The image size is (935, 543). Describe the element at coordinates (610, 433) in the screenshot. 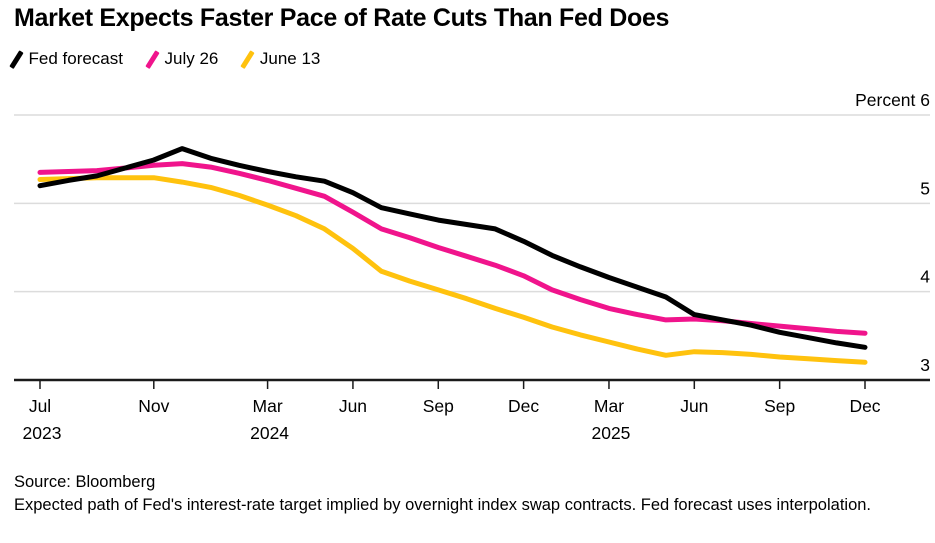

I see `x-year-label: 2025` at that location.